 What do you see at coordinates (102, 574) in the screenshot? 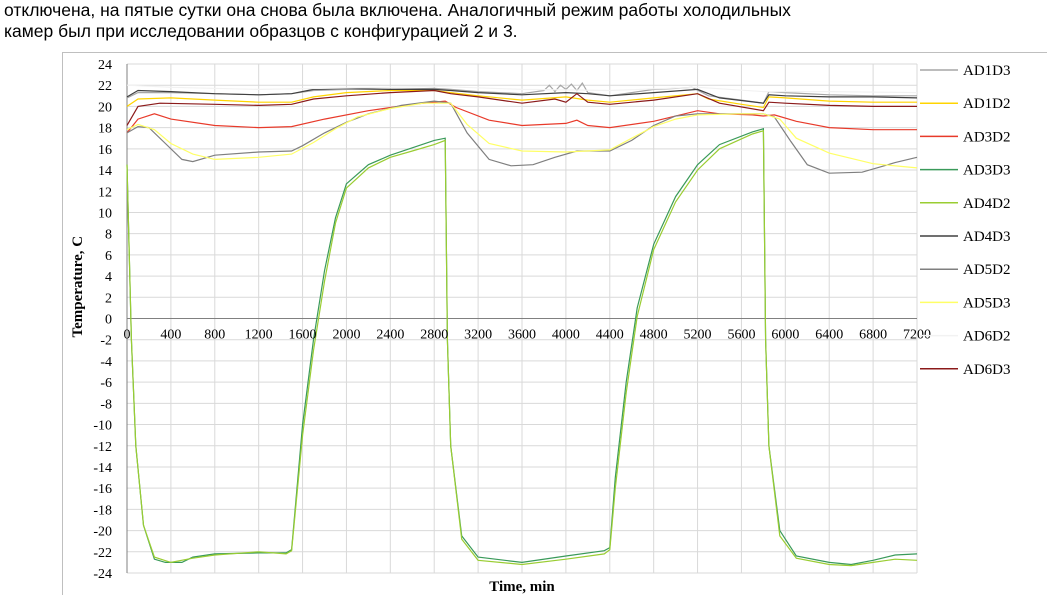
I see `y-tick-label: -24` at bounding box center [102, 574].